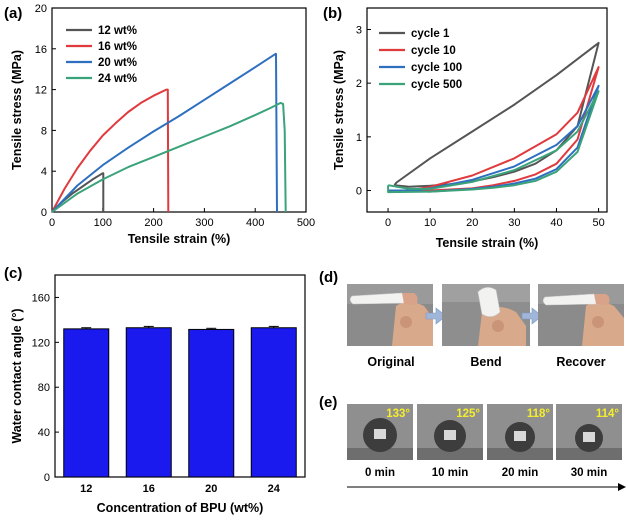 The height and width of the screenshot is (520, 628). What do you see at coordinates (117, 31) in the screenshot?
I see `legend-label: 12 wt%` at bounding box center [117, 31].